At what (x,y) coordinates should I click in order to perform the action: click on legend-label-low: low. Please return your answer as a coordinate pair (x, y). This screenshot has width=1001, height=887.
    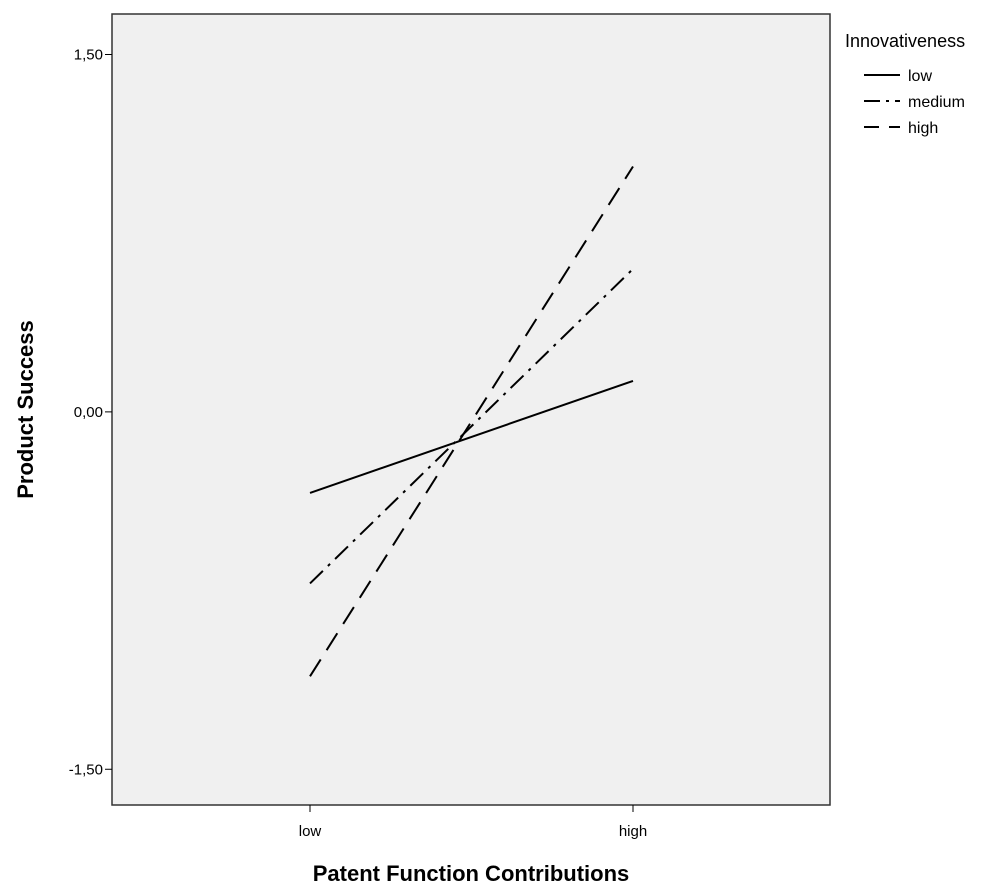
    Looking at the image, I should click on (920, 76).